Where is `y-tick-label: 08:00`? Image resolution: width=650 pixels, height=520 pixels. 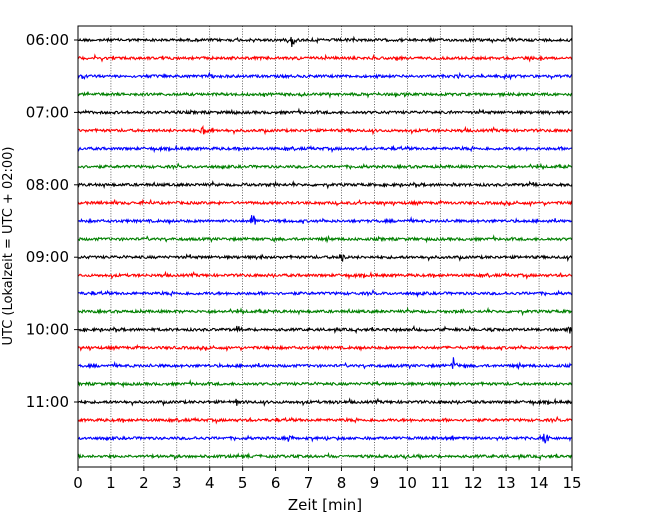 y-tick-label: 08:00 is located at coordinates (47, 185).